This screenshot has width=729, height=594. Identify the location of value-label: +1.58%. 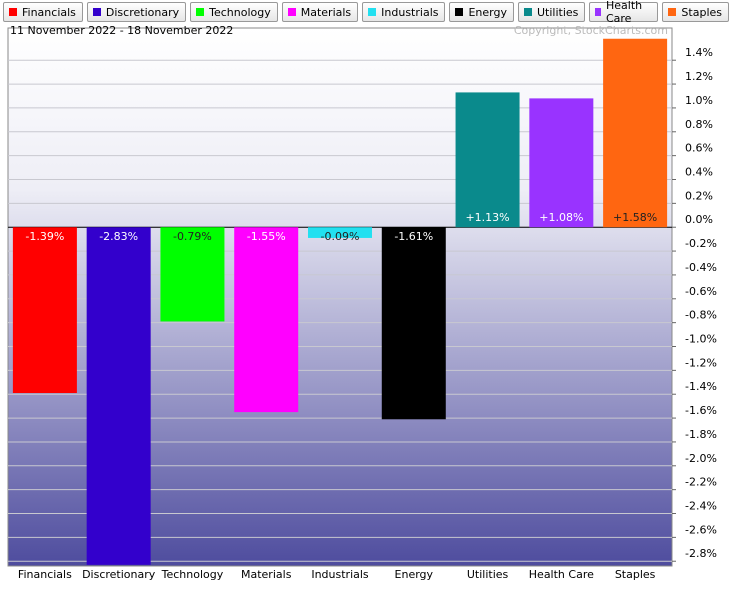
(635, 217).